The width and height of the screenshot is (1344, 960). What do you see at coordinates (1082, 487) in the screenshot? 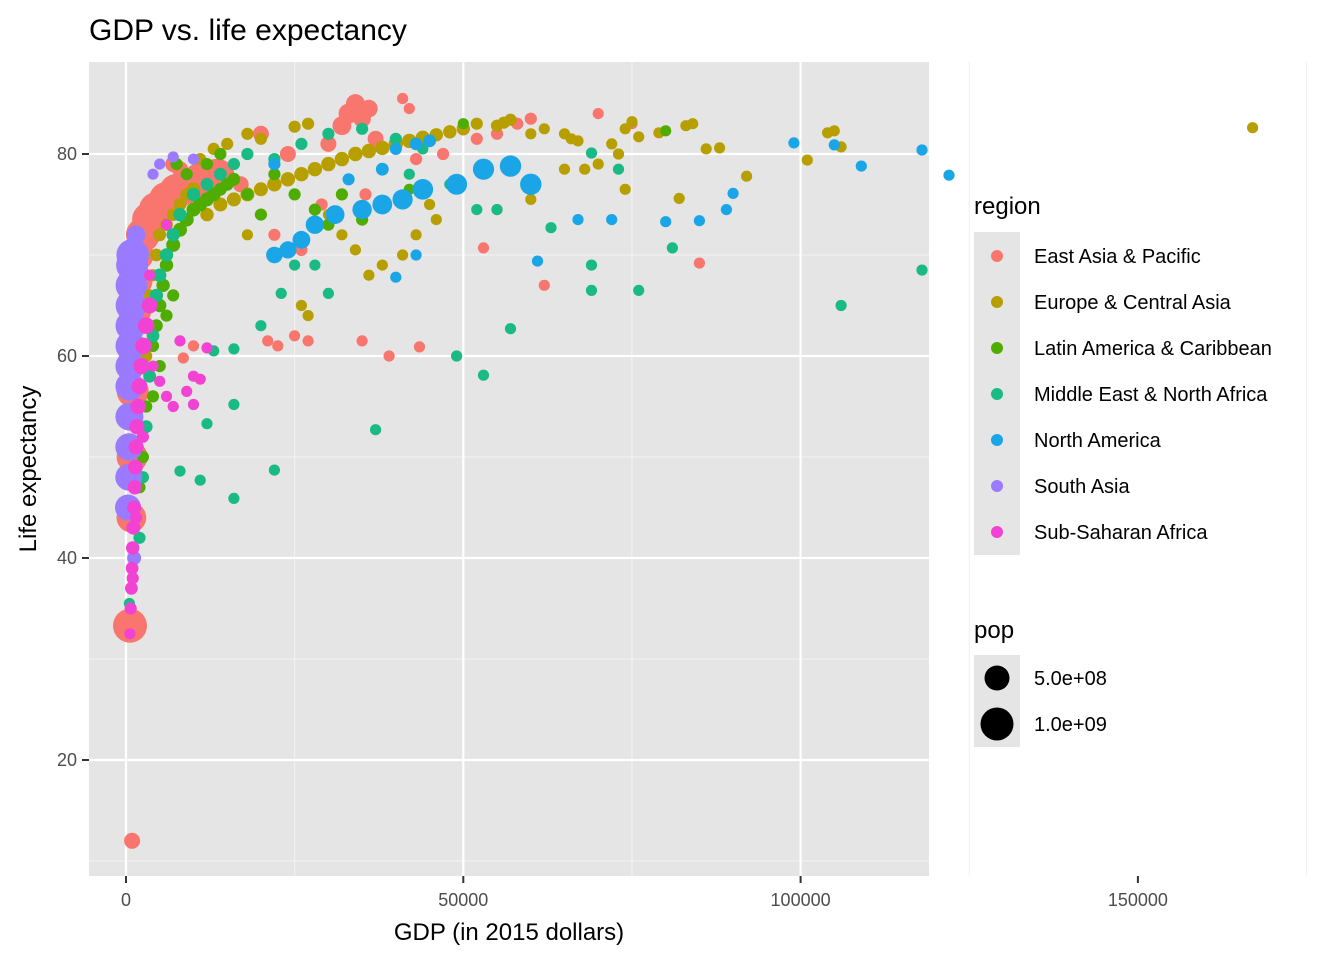
I see `legend-region-label: South Asia` at bounding box center [1082, 487].